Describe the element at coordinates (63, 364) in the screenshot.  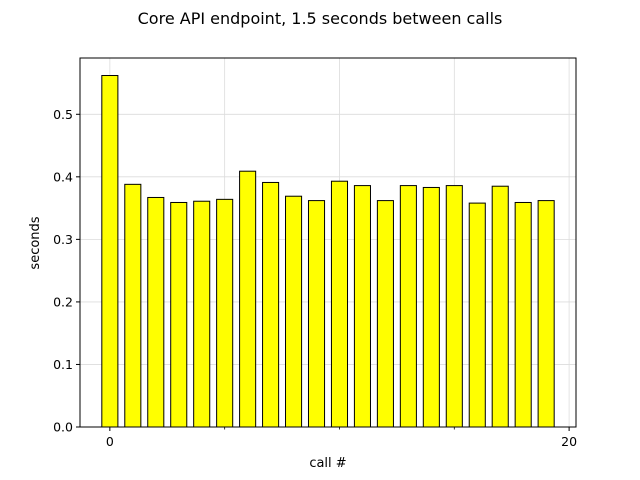
I see `y-tick-label: 0.1` at that location.